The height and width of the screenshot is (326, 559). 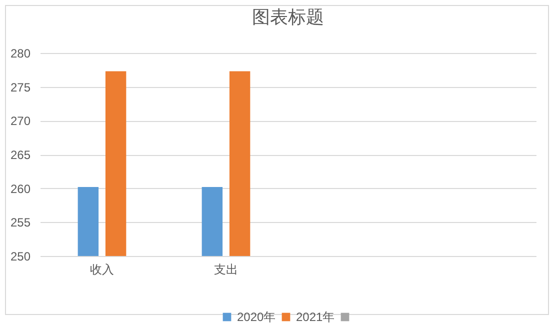 I want to click on y-tick-label: 280, so click(x=20, y=53).